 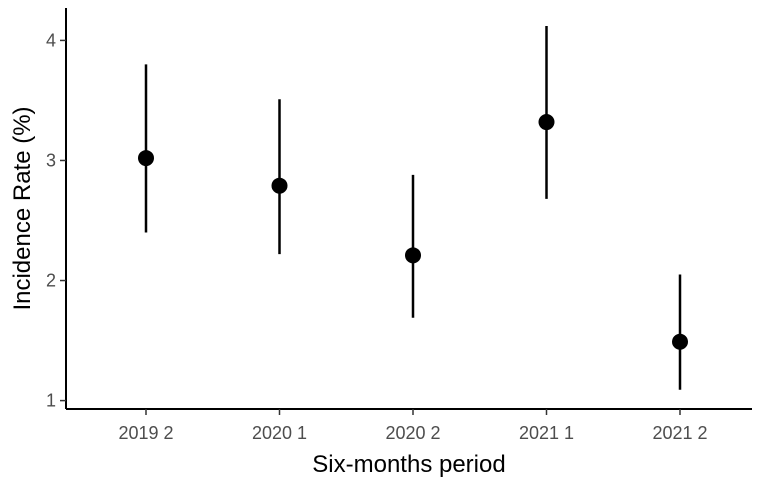 What do you see at coordinates (679, 433) in the screenshot?
I see `x-tick-label: 2021 2` at bounding box center [679, 433].